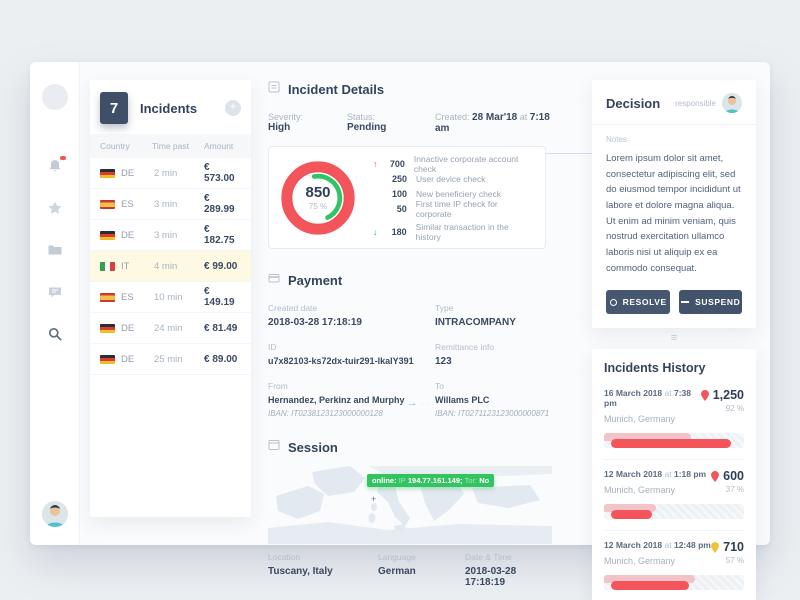  I want to click on history-title: Incidents History, so click(655, 368).